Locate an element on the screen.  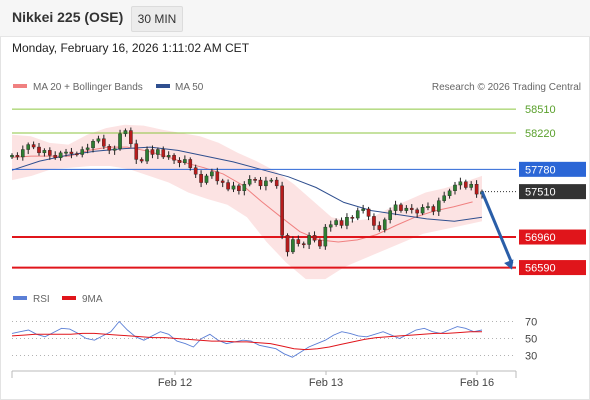
x-axis: Feb 12 Feb 13 Feb 16 is located at coordinates (264, 379).